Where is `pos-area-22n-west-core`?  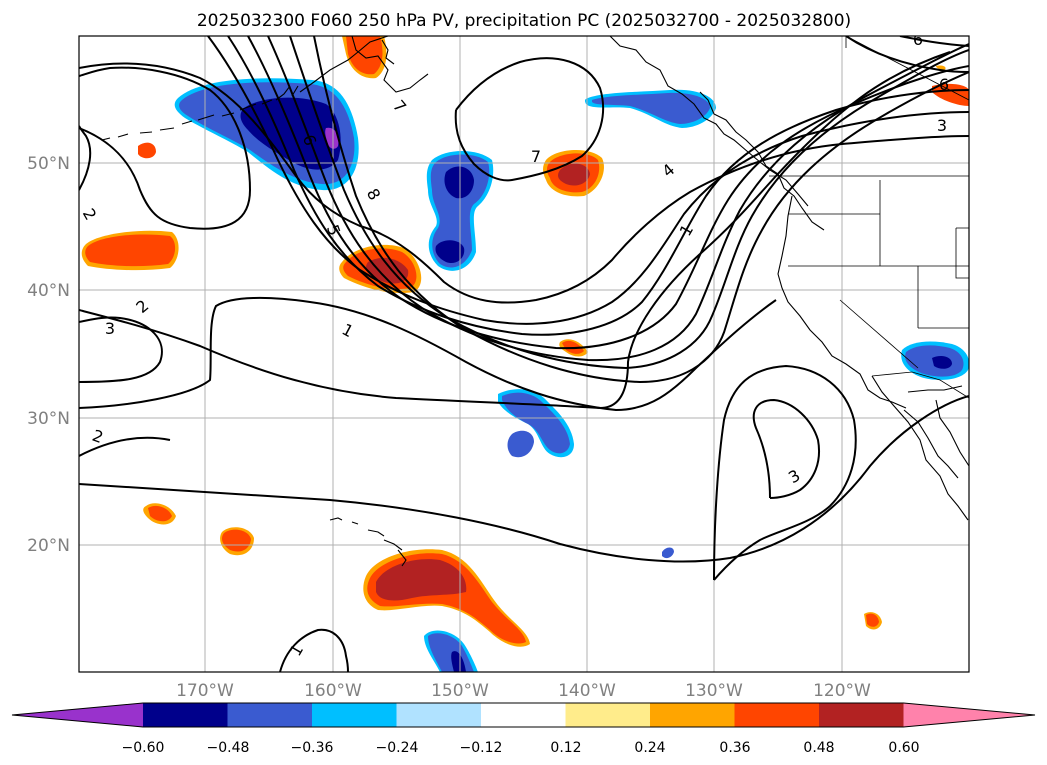
pos-area-22n-west-core is located at coordinates (160, 513).